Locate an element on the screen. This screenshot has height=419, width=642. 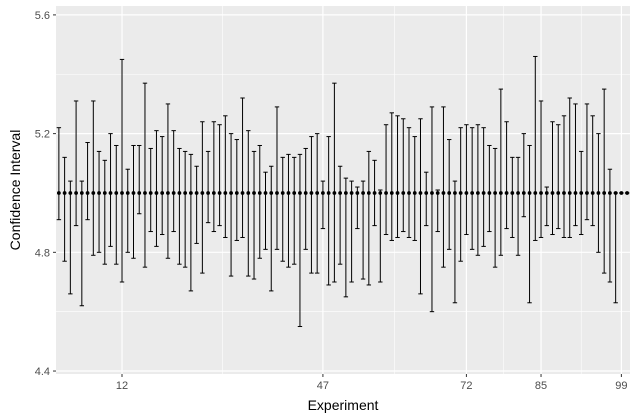
y-tick-label: 4.8 is located at coordinates (42, 253).